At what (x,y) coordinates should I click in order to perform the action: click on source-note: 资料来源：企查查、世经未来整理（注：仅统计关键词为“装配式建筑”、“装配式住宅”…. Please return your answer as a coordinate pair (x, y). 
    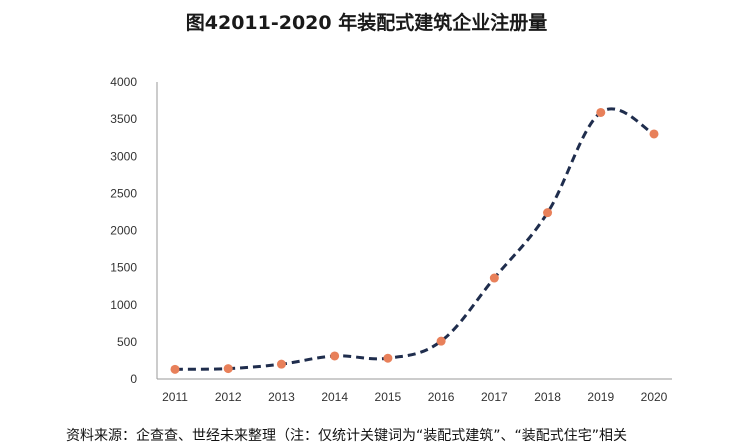
    Looking at the image, I should click on (347, 436).